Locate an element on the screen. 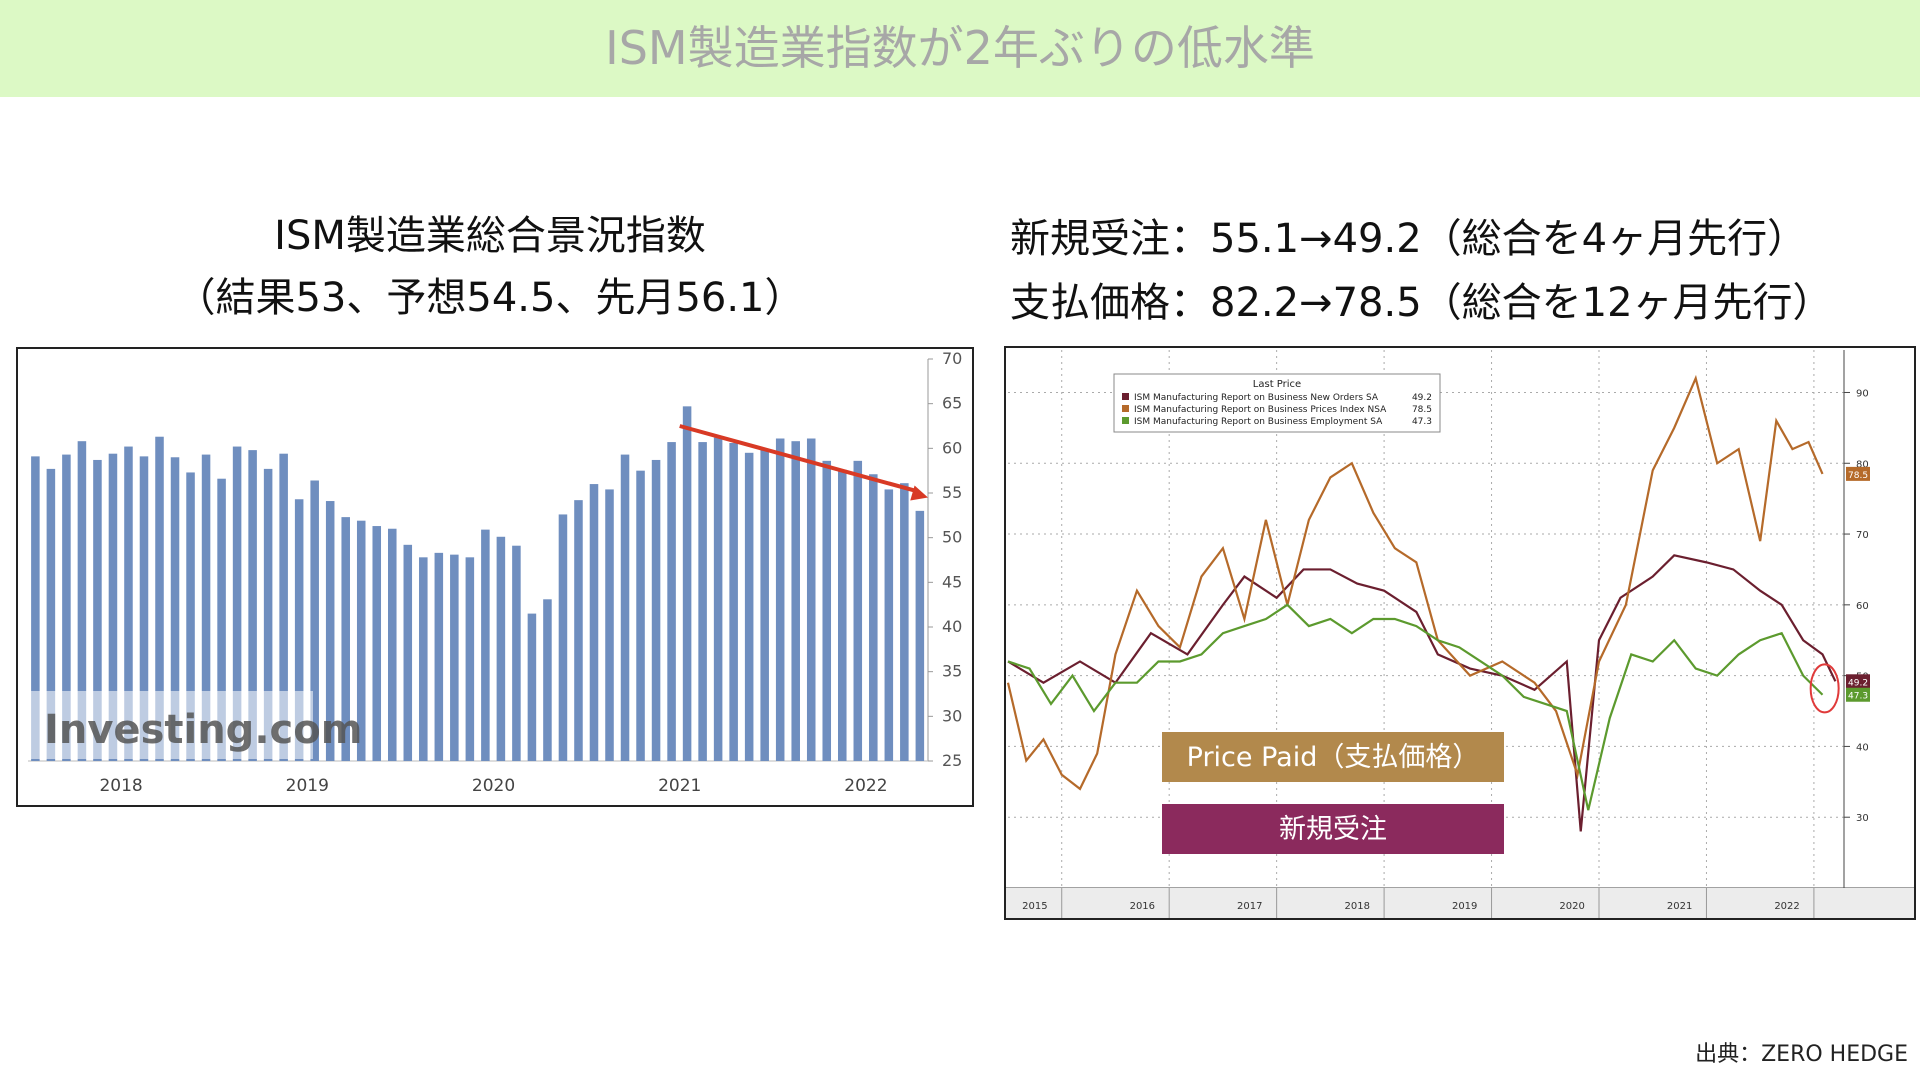 This screenshot has height=1080, width=1920. trend-arrow-head is located at coordinates (919, 493).